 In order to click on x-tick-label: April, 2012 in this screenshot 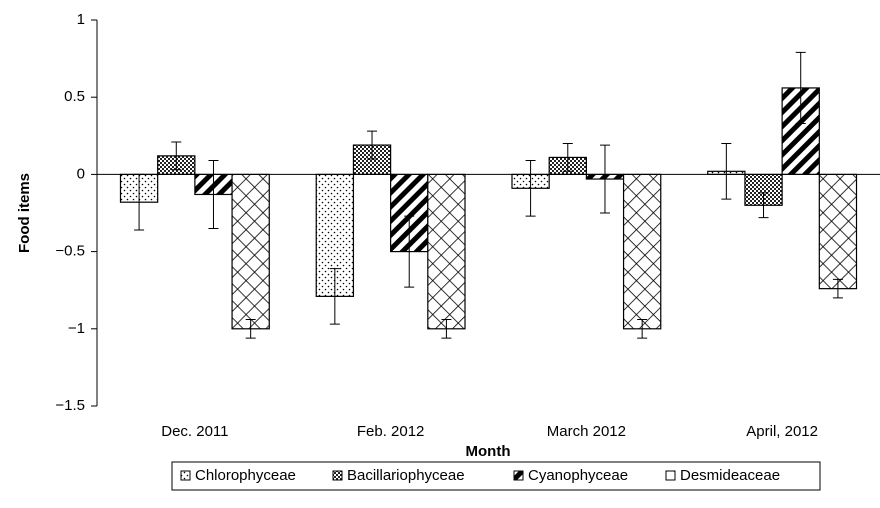, I will do `click(782, 431)`.